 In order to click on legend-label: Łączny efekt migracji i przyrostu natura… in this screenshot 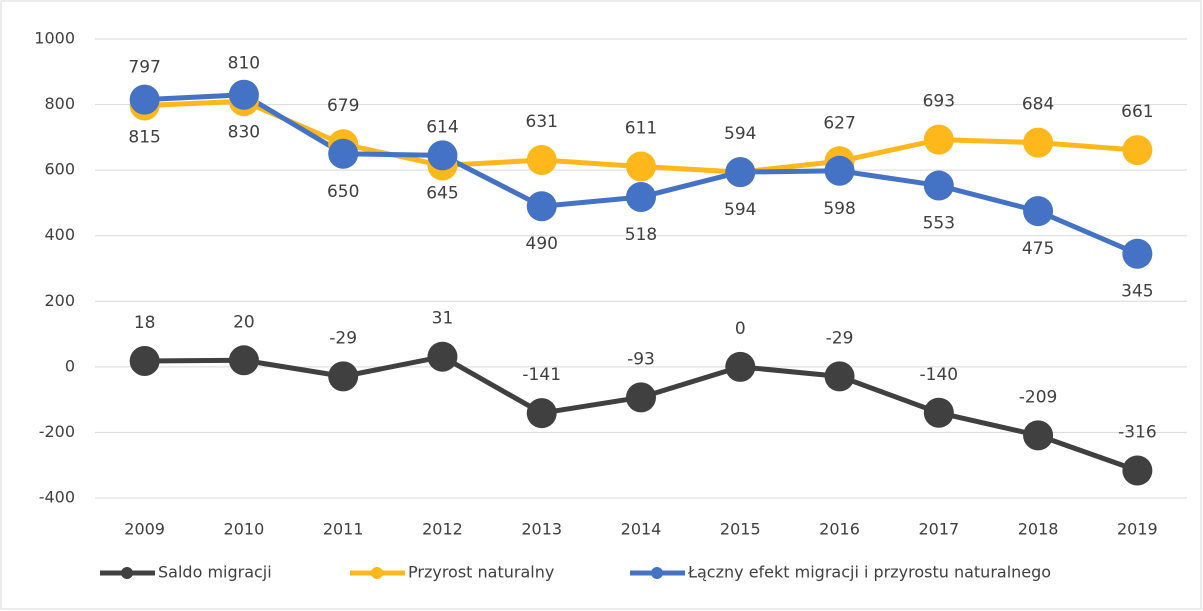, I will do `click(869, 572)`.